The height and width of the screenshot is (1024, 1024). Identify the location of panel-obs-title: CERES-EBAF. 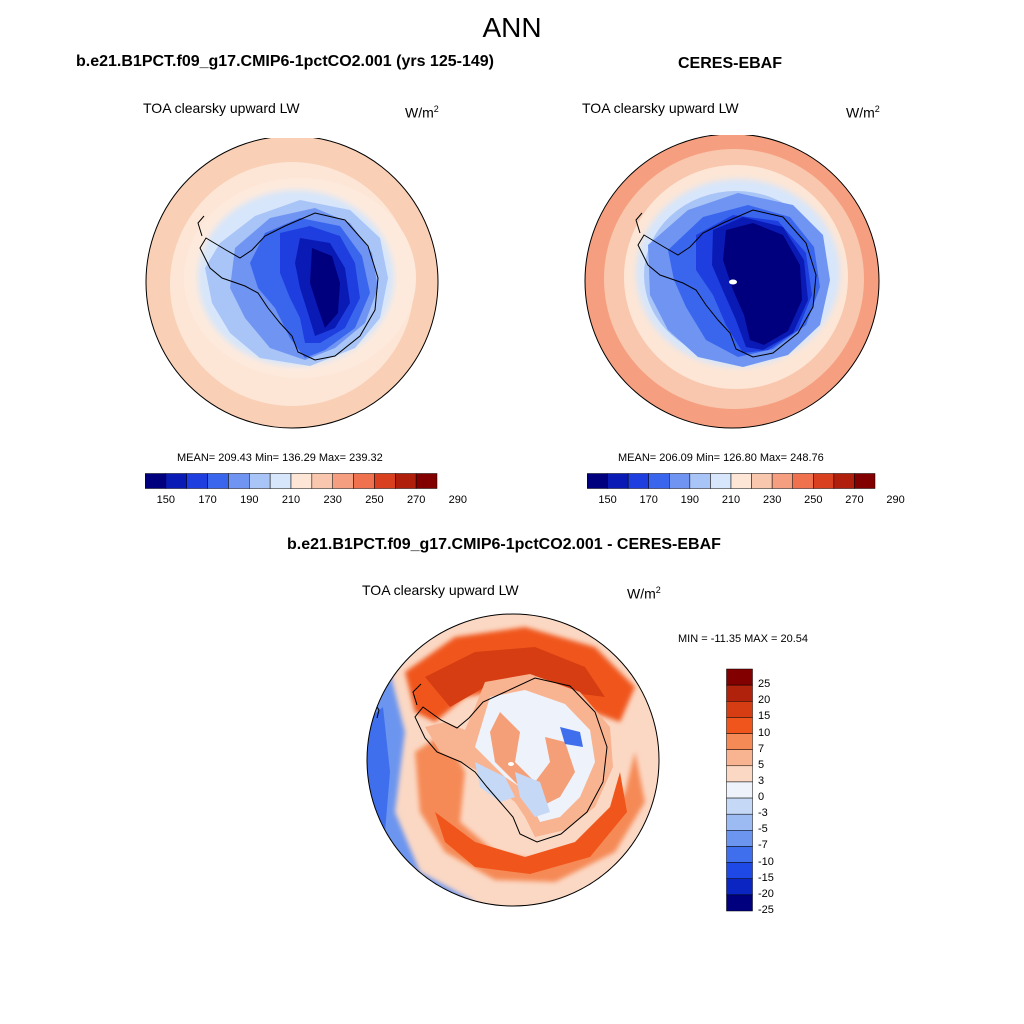
(730, 63).